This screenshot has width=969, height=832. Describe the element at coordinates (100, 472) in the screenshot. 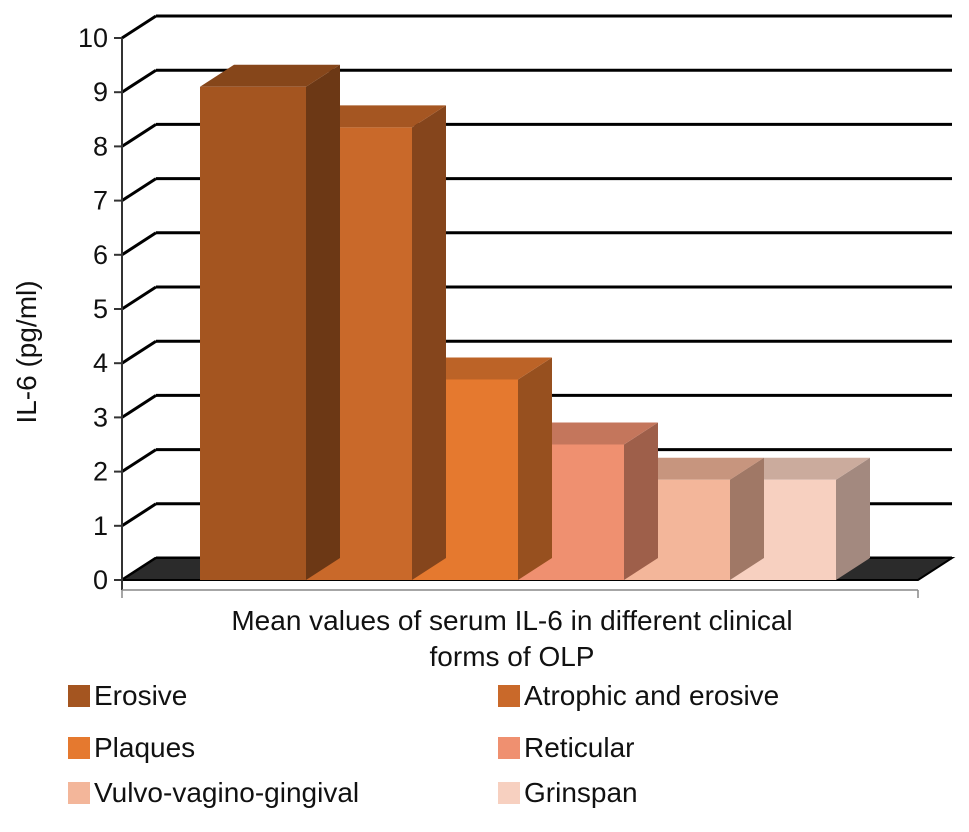

I see `y-tick-label: 2` at that location.